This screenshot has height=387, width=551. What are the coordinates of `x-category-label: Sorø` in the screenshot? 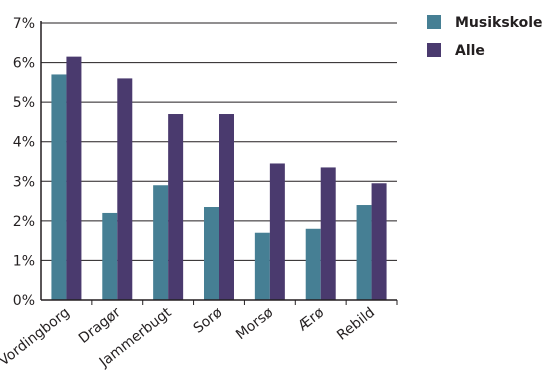 It's located at (208, 320).